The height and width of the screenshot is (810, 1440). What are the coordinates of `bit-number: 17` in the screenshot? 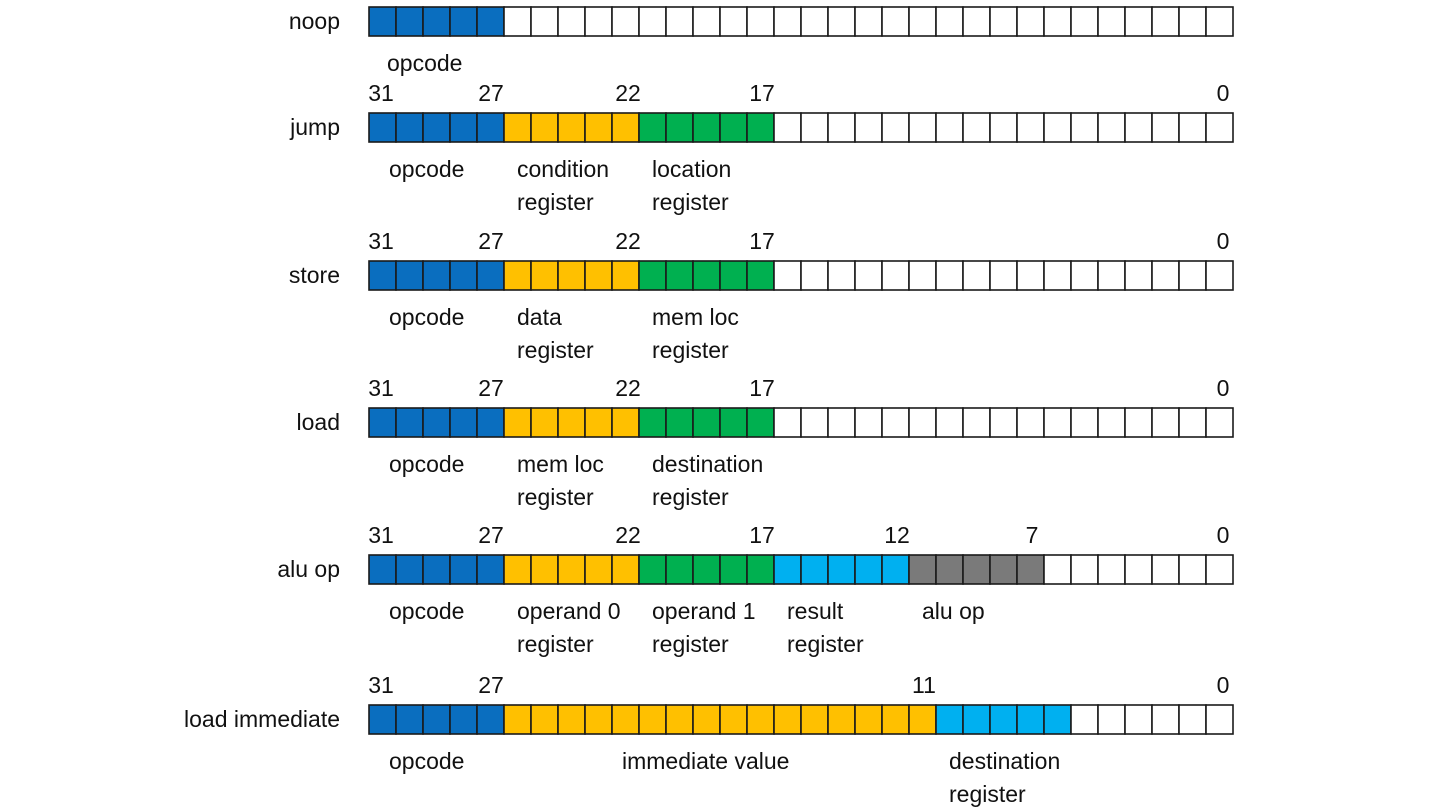 It's located at (762, 93).